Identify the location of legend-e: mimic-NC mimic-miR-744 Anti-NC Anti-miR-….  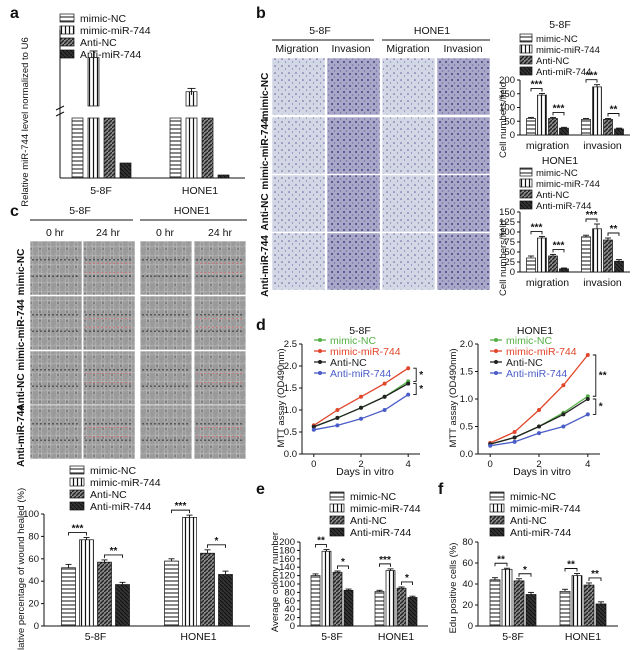
(375, 515).